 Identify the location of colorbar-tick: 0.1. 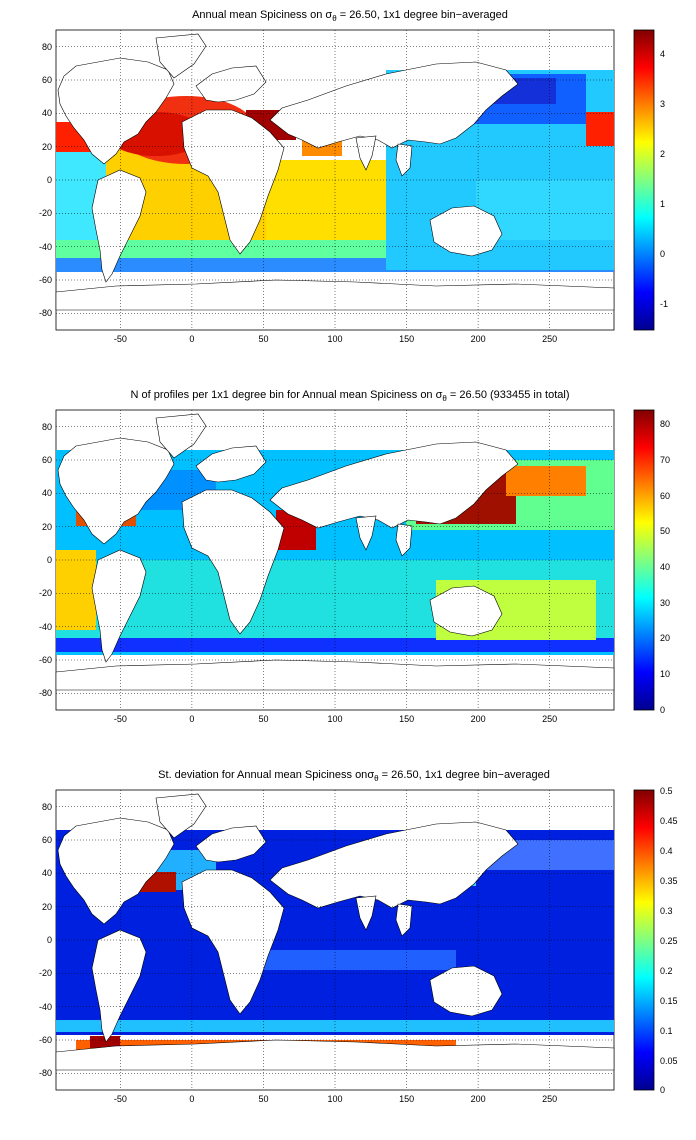
(666, 1031).